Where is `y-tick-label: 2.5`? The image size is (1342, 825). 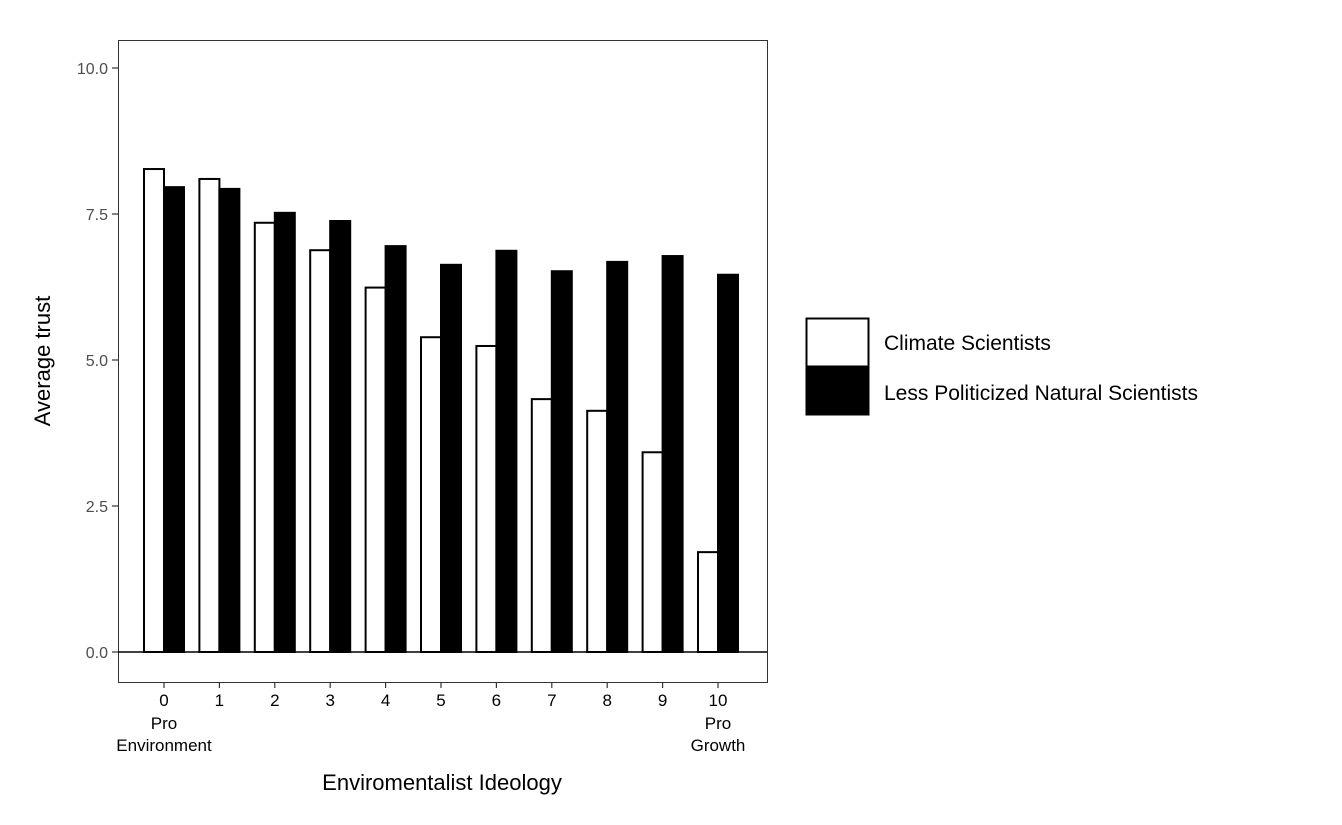 y-tick-label: 2.5 is located at coordinates (97, 507).